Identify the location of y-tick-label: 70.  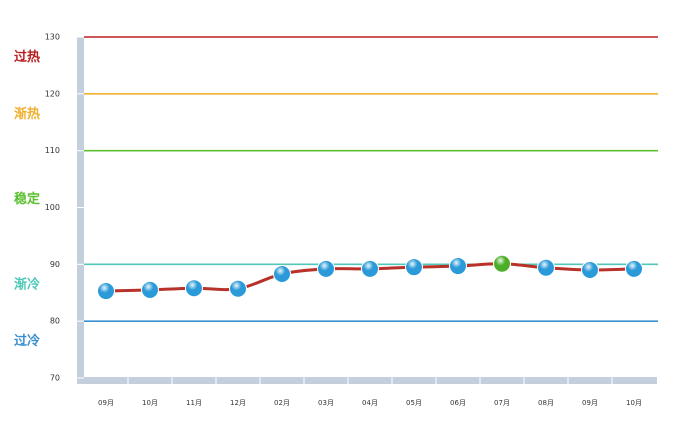
(55, 378).